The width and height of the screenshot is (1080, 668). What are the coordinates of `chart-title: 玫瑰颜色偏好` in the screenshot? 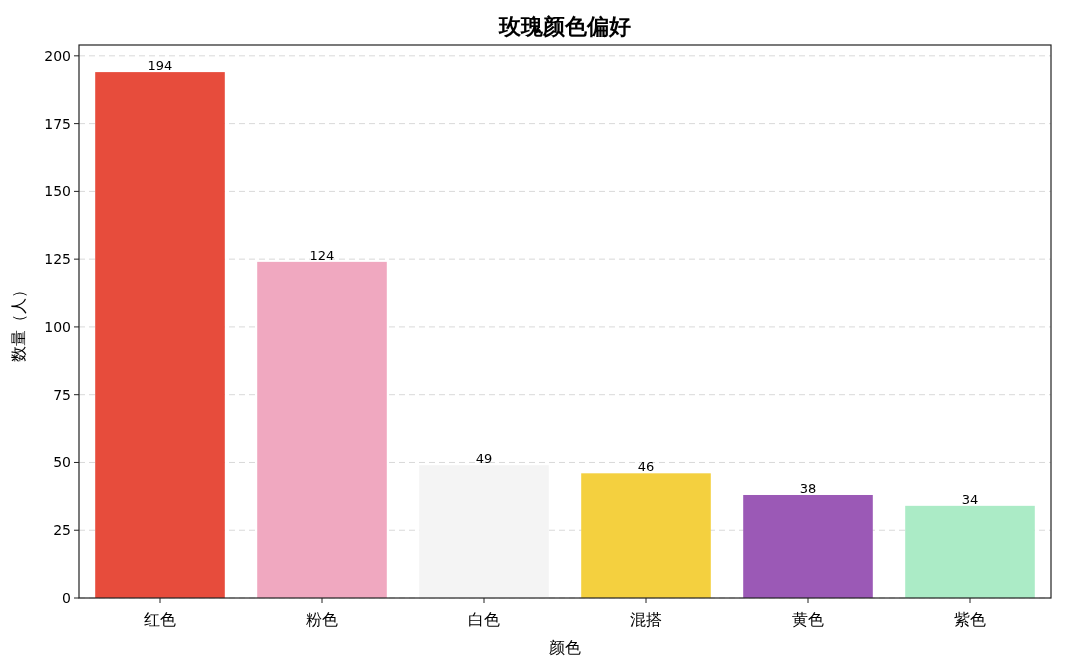 It's located at (564, 26).